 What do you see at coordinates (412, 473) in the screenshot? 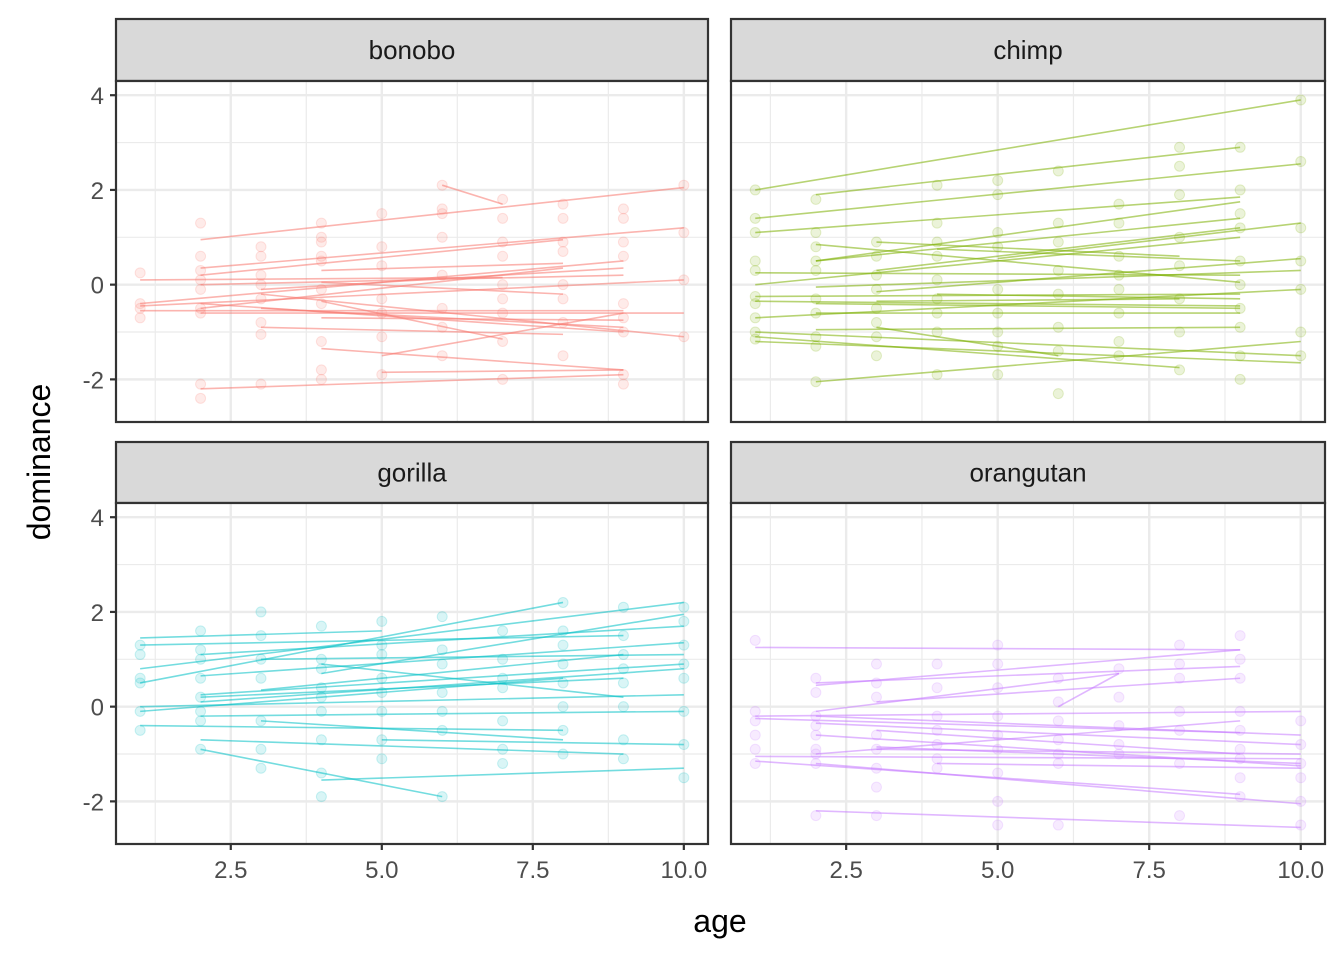
I see `strip-label: gorilla` at bounding box center [412, 473].